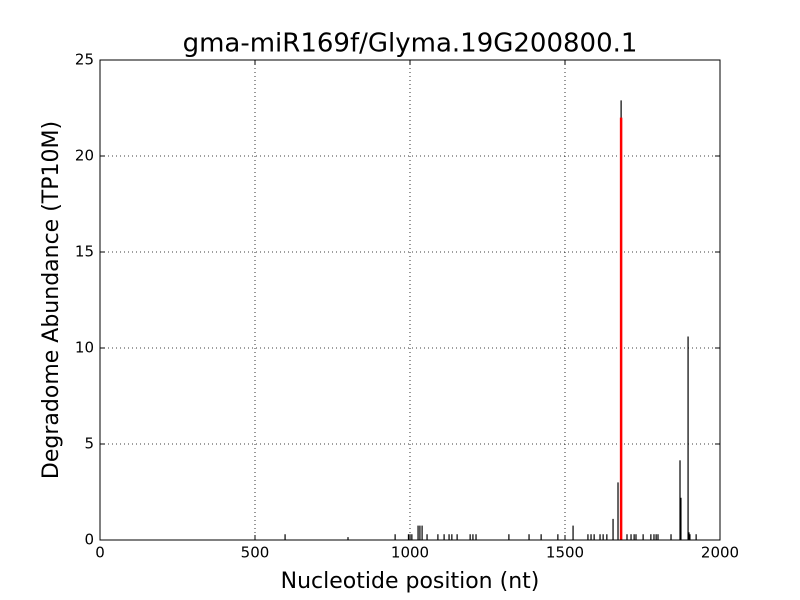 Image resolution: width=800 pixels, height=600 pixels. Describe the element at coordinates (84, 156) in the screenshot. I see `y-tick-label: 20` at that location.